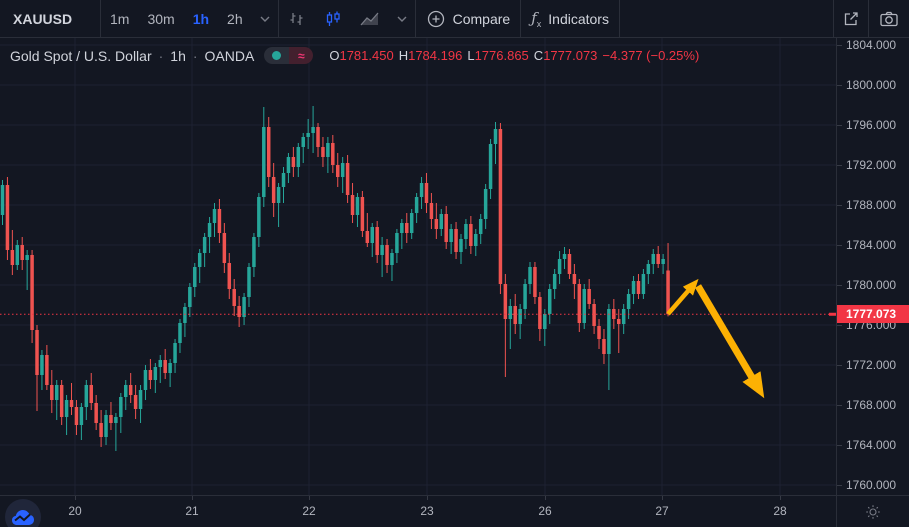 The image size is (909, 527). I want to click on publish-share-icon, so click(851, 18).